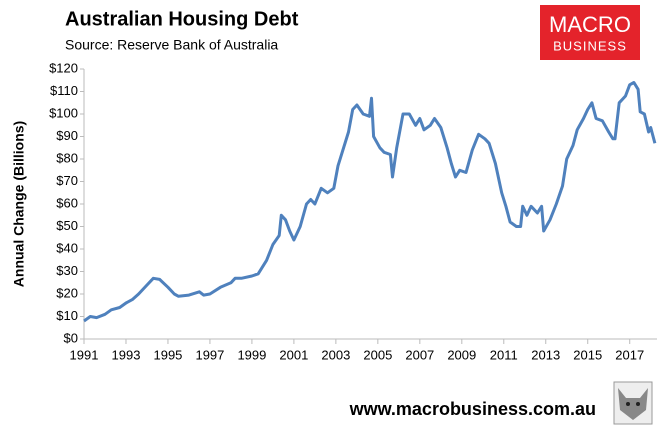 The height and width of the screenshot is (430, 660). What do you see at coordinates (504, 354) in the screenshot?
I see `x-tick-label: 2011` at bounding box center [504, 354].